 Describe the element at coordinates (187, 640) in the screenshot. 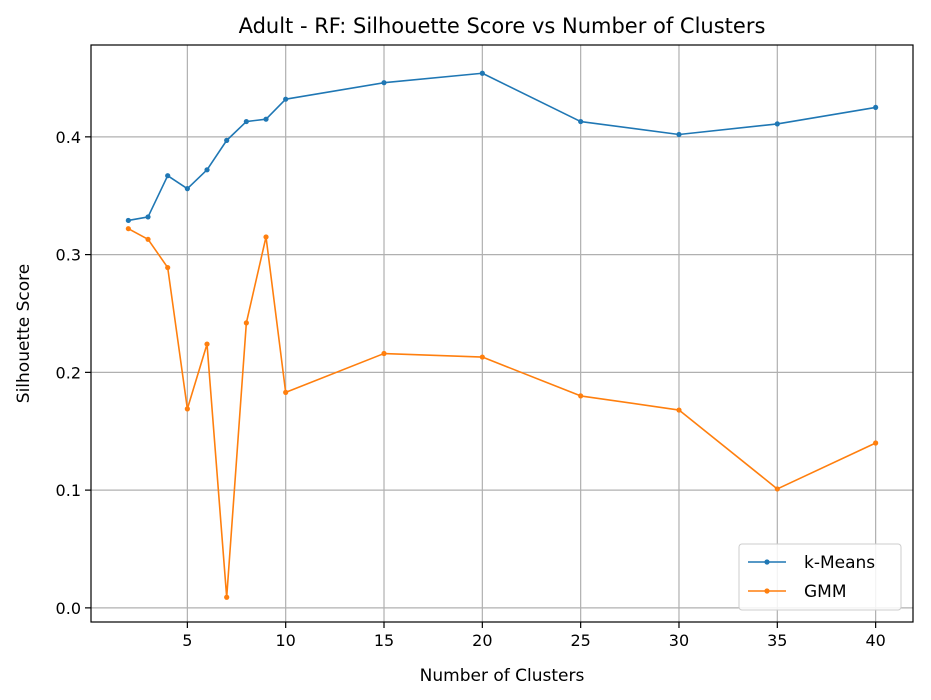

I see `x-tick-label: 5` at that location.